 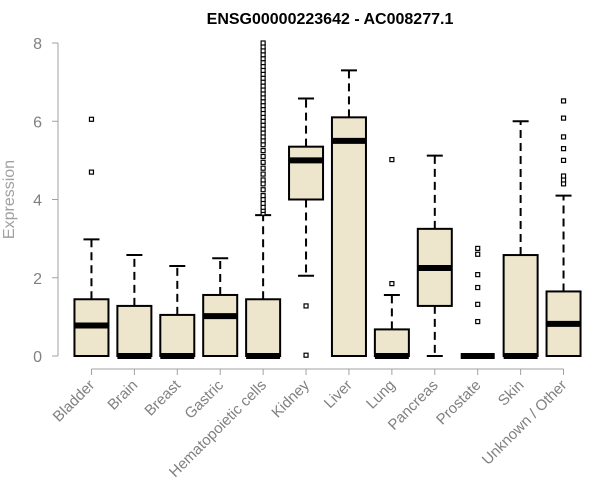 What do you see at coordinates (338, 394) in the screenshot?
I see `category-label: Liver` at bounding box center [338, 394].